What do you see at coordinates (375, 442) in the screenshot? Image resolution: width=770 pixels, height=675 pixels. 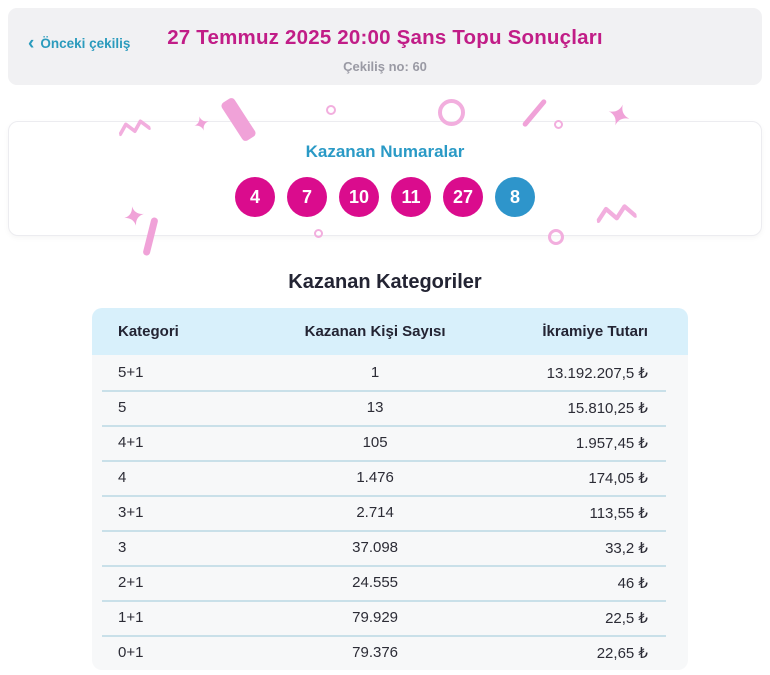 I see `winners-cell: 105` at bounding box center [375, 442].